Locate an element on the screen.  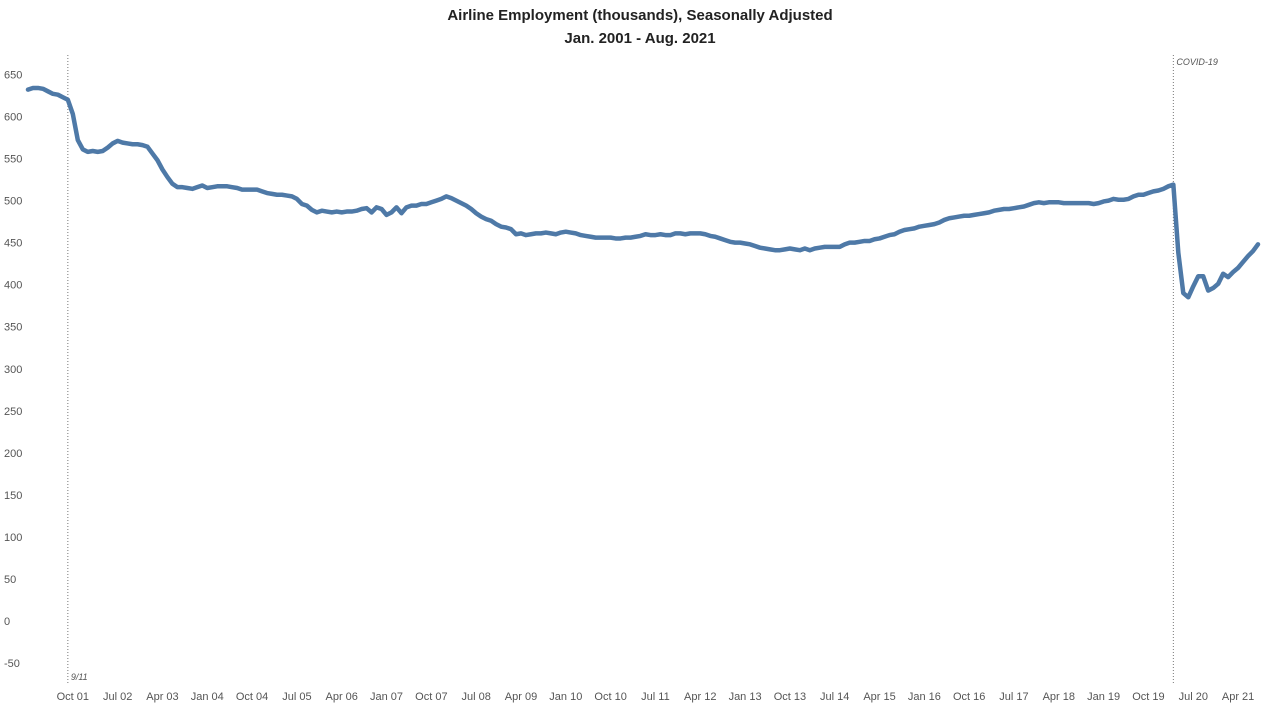
y-tick-label: 0 is located at coordinates (7, 622).